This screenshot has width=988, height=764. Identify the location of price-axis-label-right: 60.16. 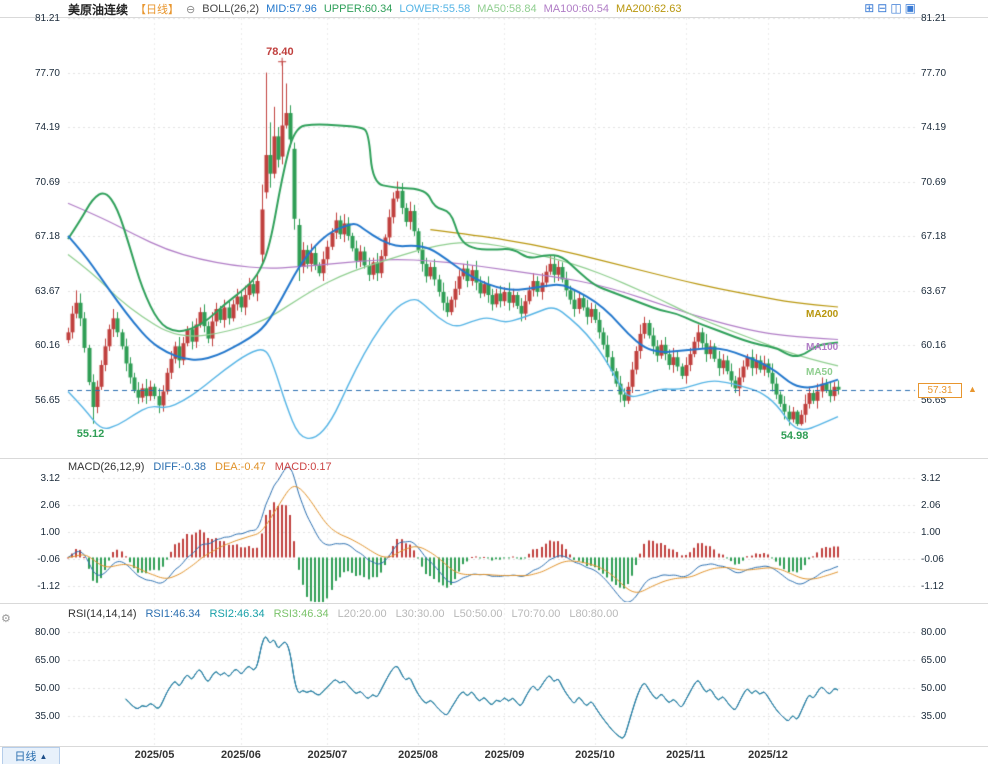
(934, 346).